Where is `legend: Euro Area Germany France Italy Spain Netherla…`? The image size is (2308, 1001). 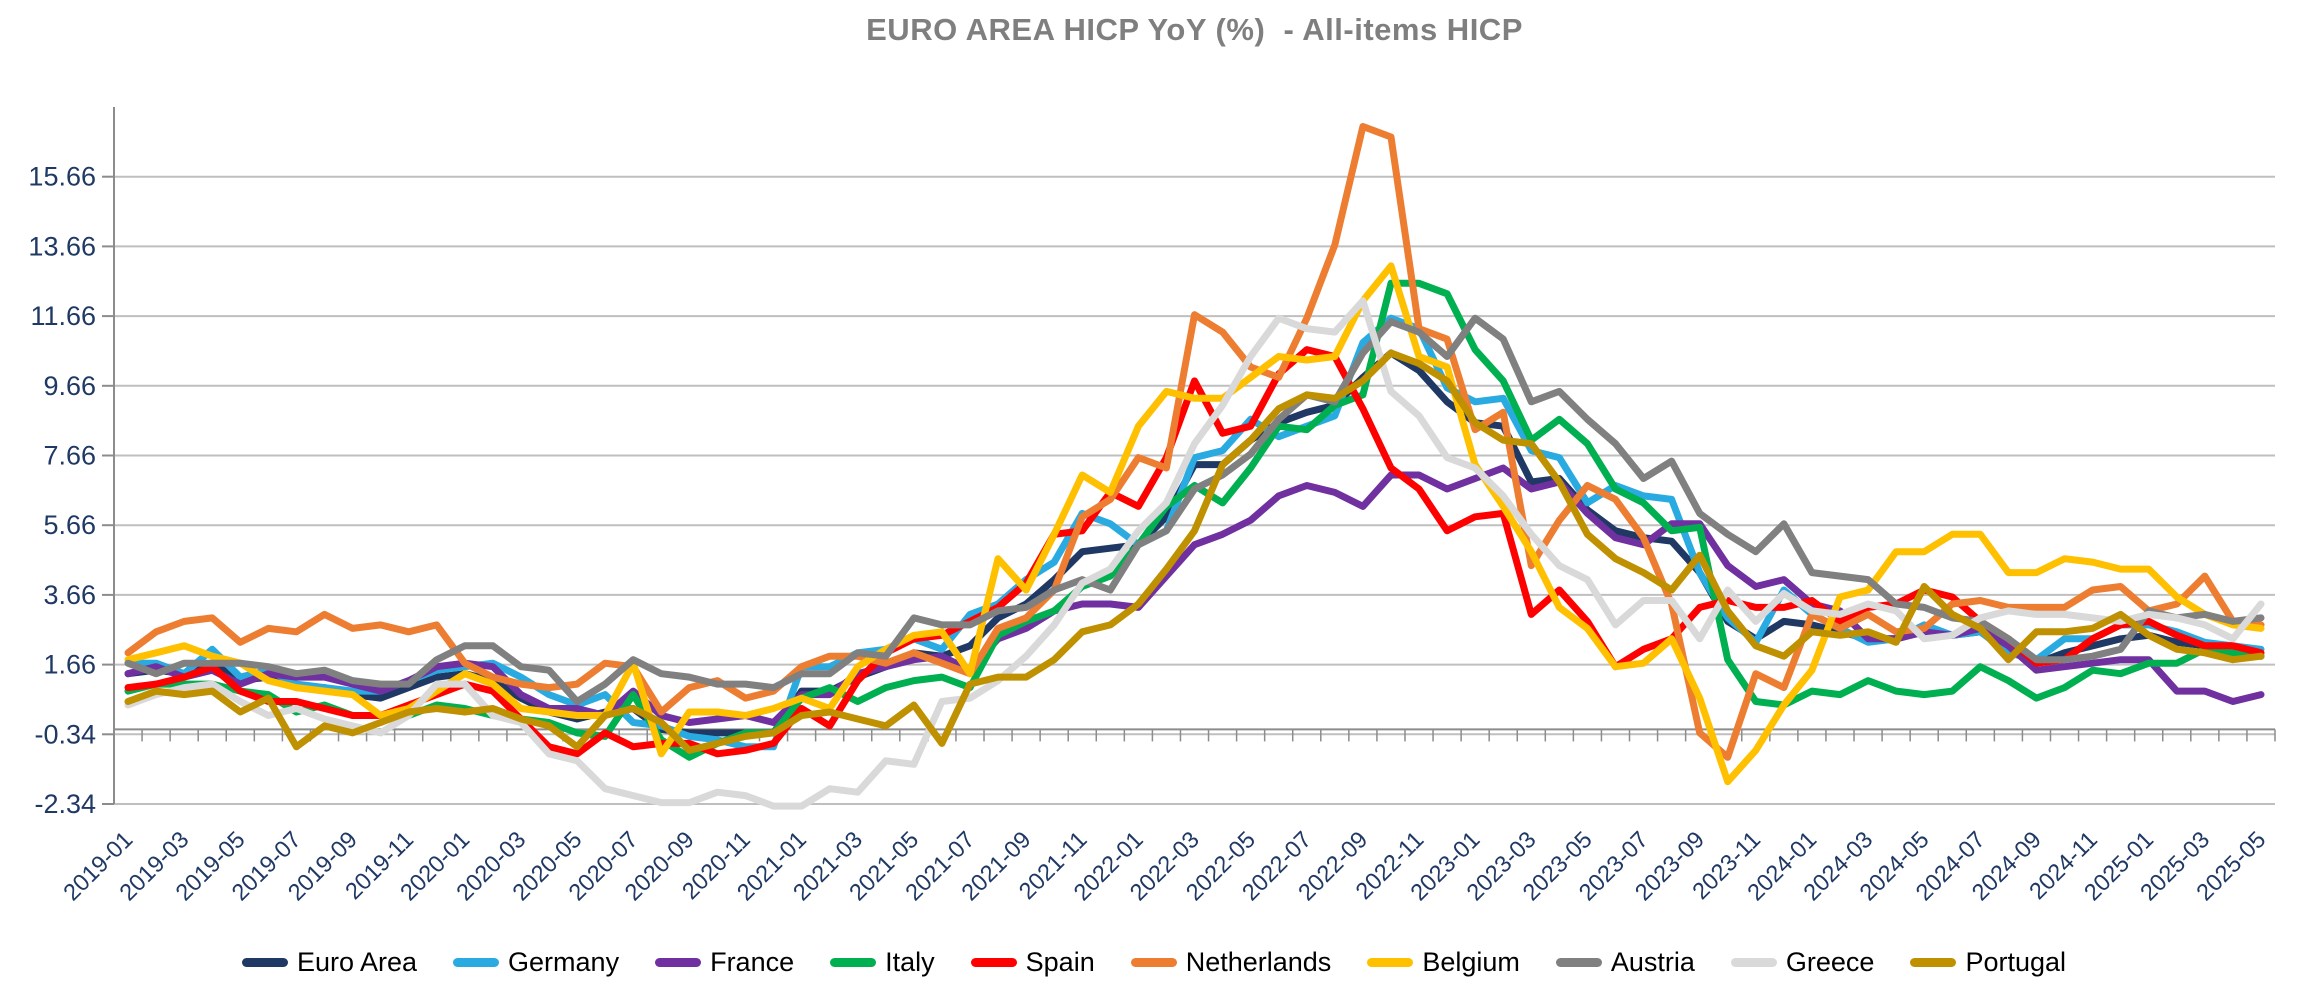 legend: Euro Area Germany France Italy Spain Netherla… is located at coordinates (1154, 962).